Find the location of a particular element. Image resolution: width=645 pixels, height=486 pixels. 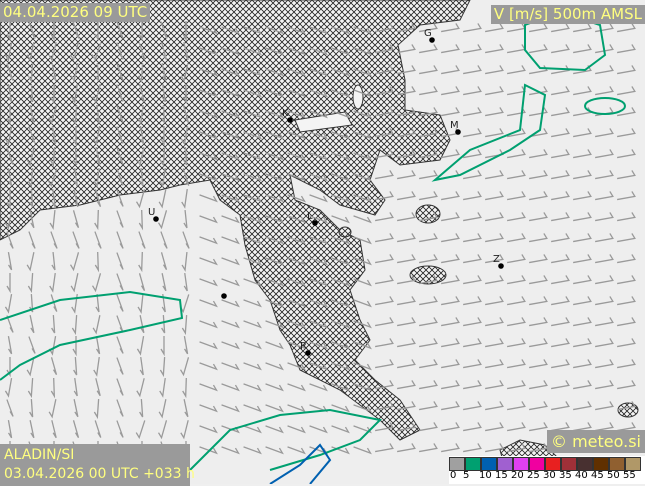

legend-tick: 10 is located at coordinates (485, 475).